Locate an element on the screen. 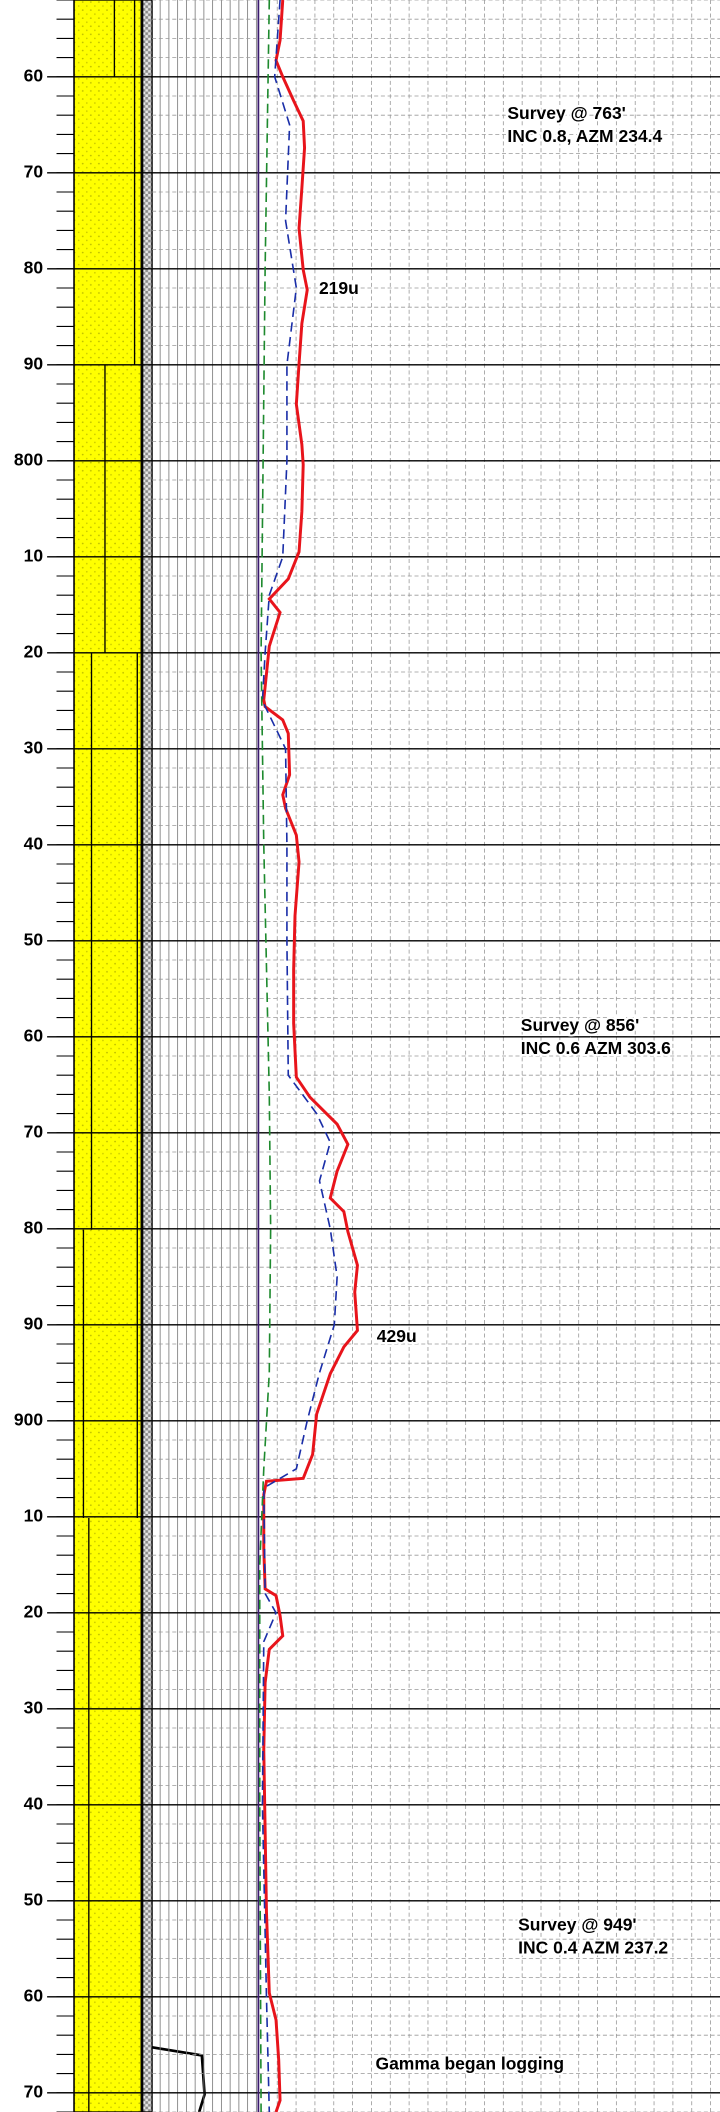  annotation: 219u is located at coordinates (339, 288).